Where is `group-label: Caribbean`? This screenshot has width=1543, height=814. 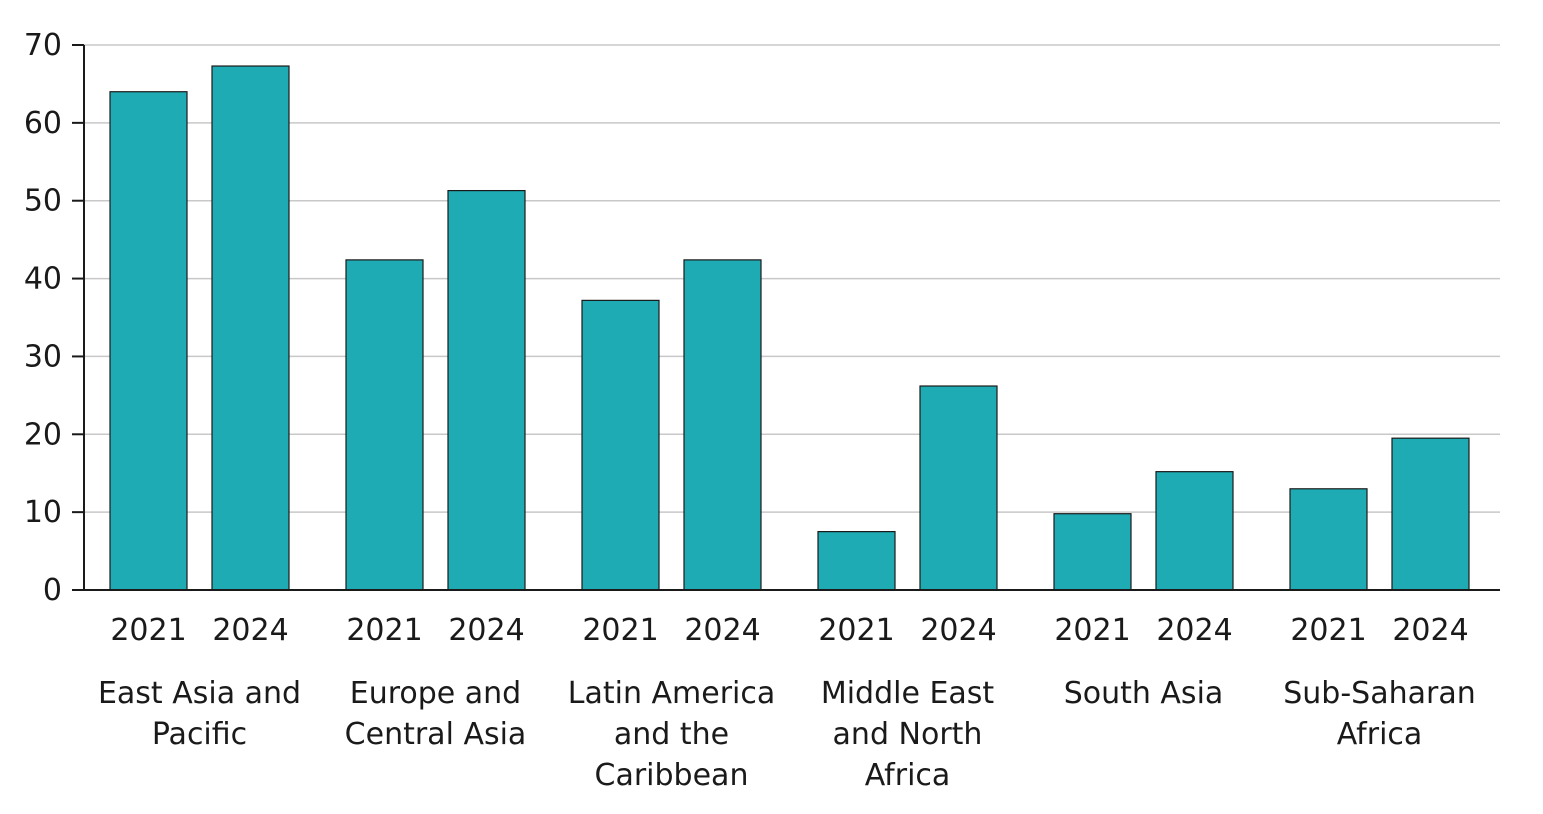 group-label: Caribbean is located at coordinates (672, 775).